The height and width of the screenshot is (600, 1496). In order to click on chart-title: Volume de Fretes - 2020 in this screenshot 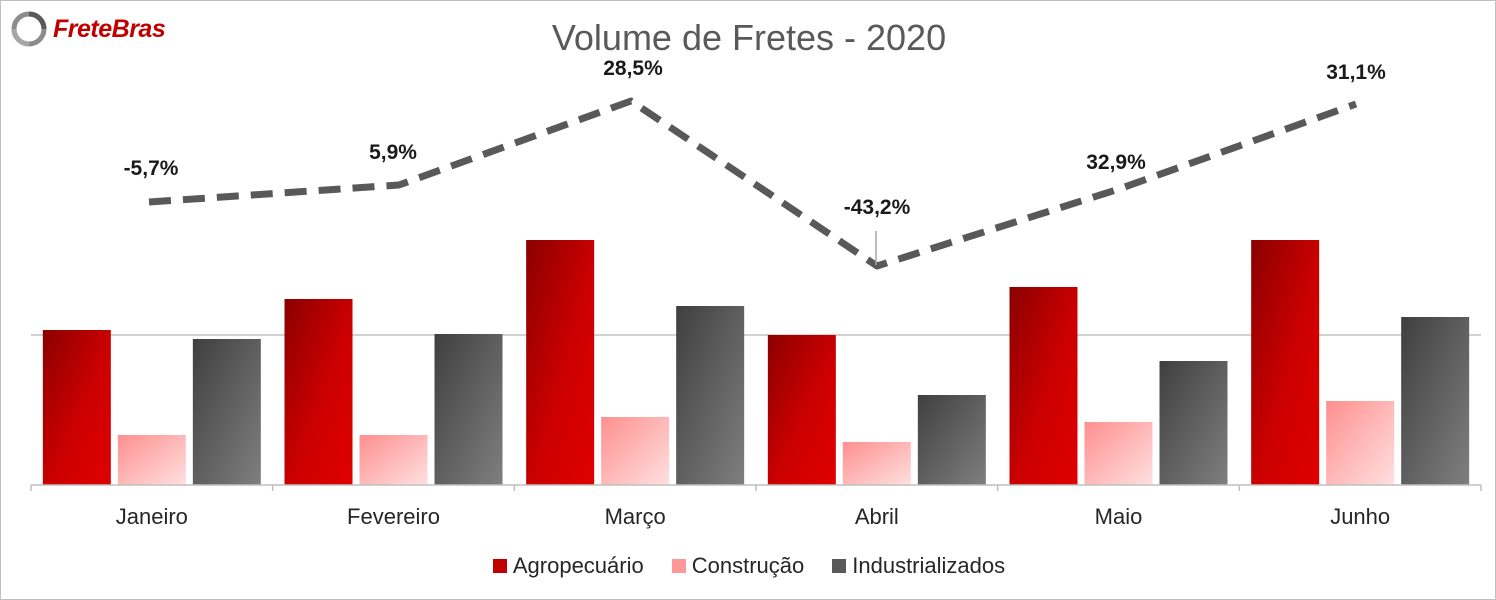, I will do `click(749, 37)`.